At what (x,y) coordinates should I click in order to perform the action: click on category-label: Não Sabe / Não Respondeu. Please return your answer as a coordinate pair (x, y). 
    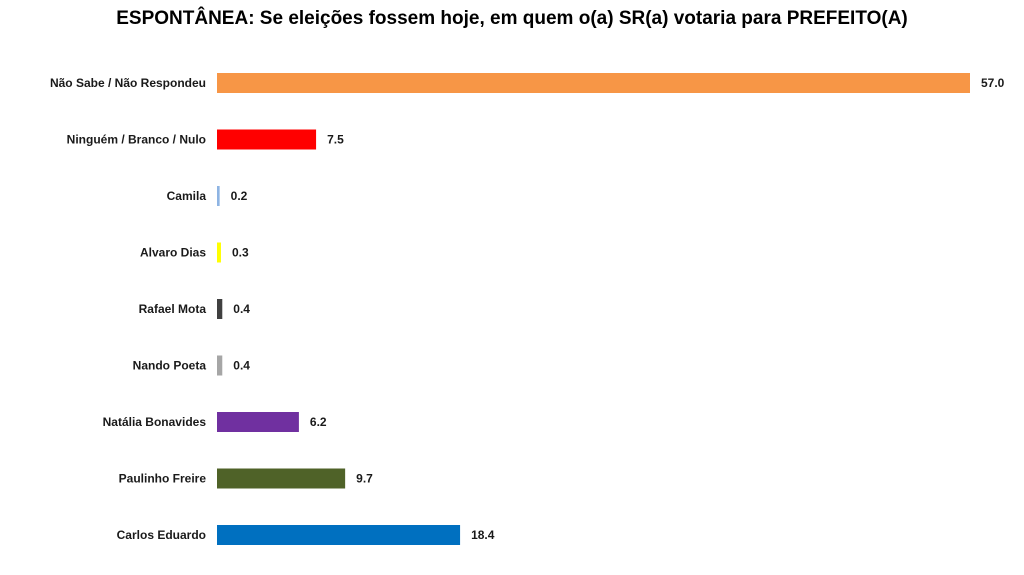
    Looking at the image, I should click on (128, 83).